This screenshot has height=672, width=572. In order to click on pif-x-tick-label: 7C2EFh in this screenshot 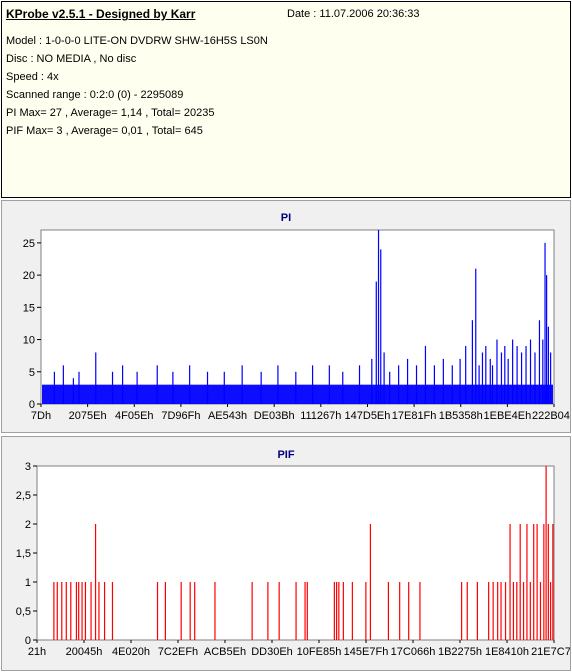, I will do `click(178, 652)`.